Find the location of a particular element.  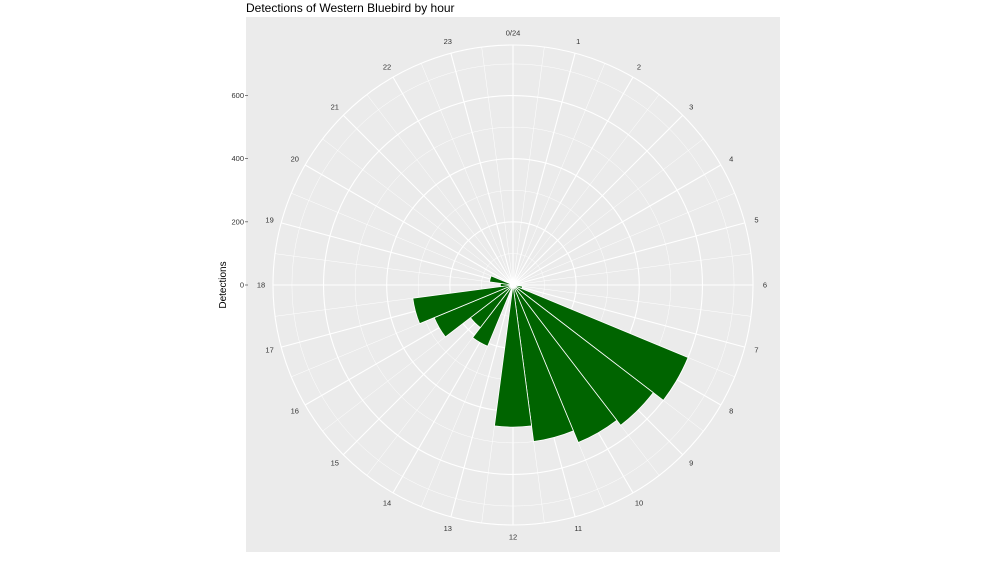

hour-label: 16 is located at coordinates (295, 411).